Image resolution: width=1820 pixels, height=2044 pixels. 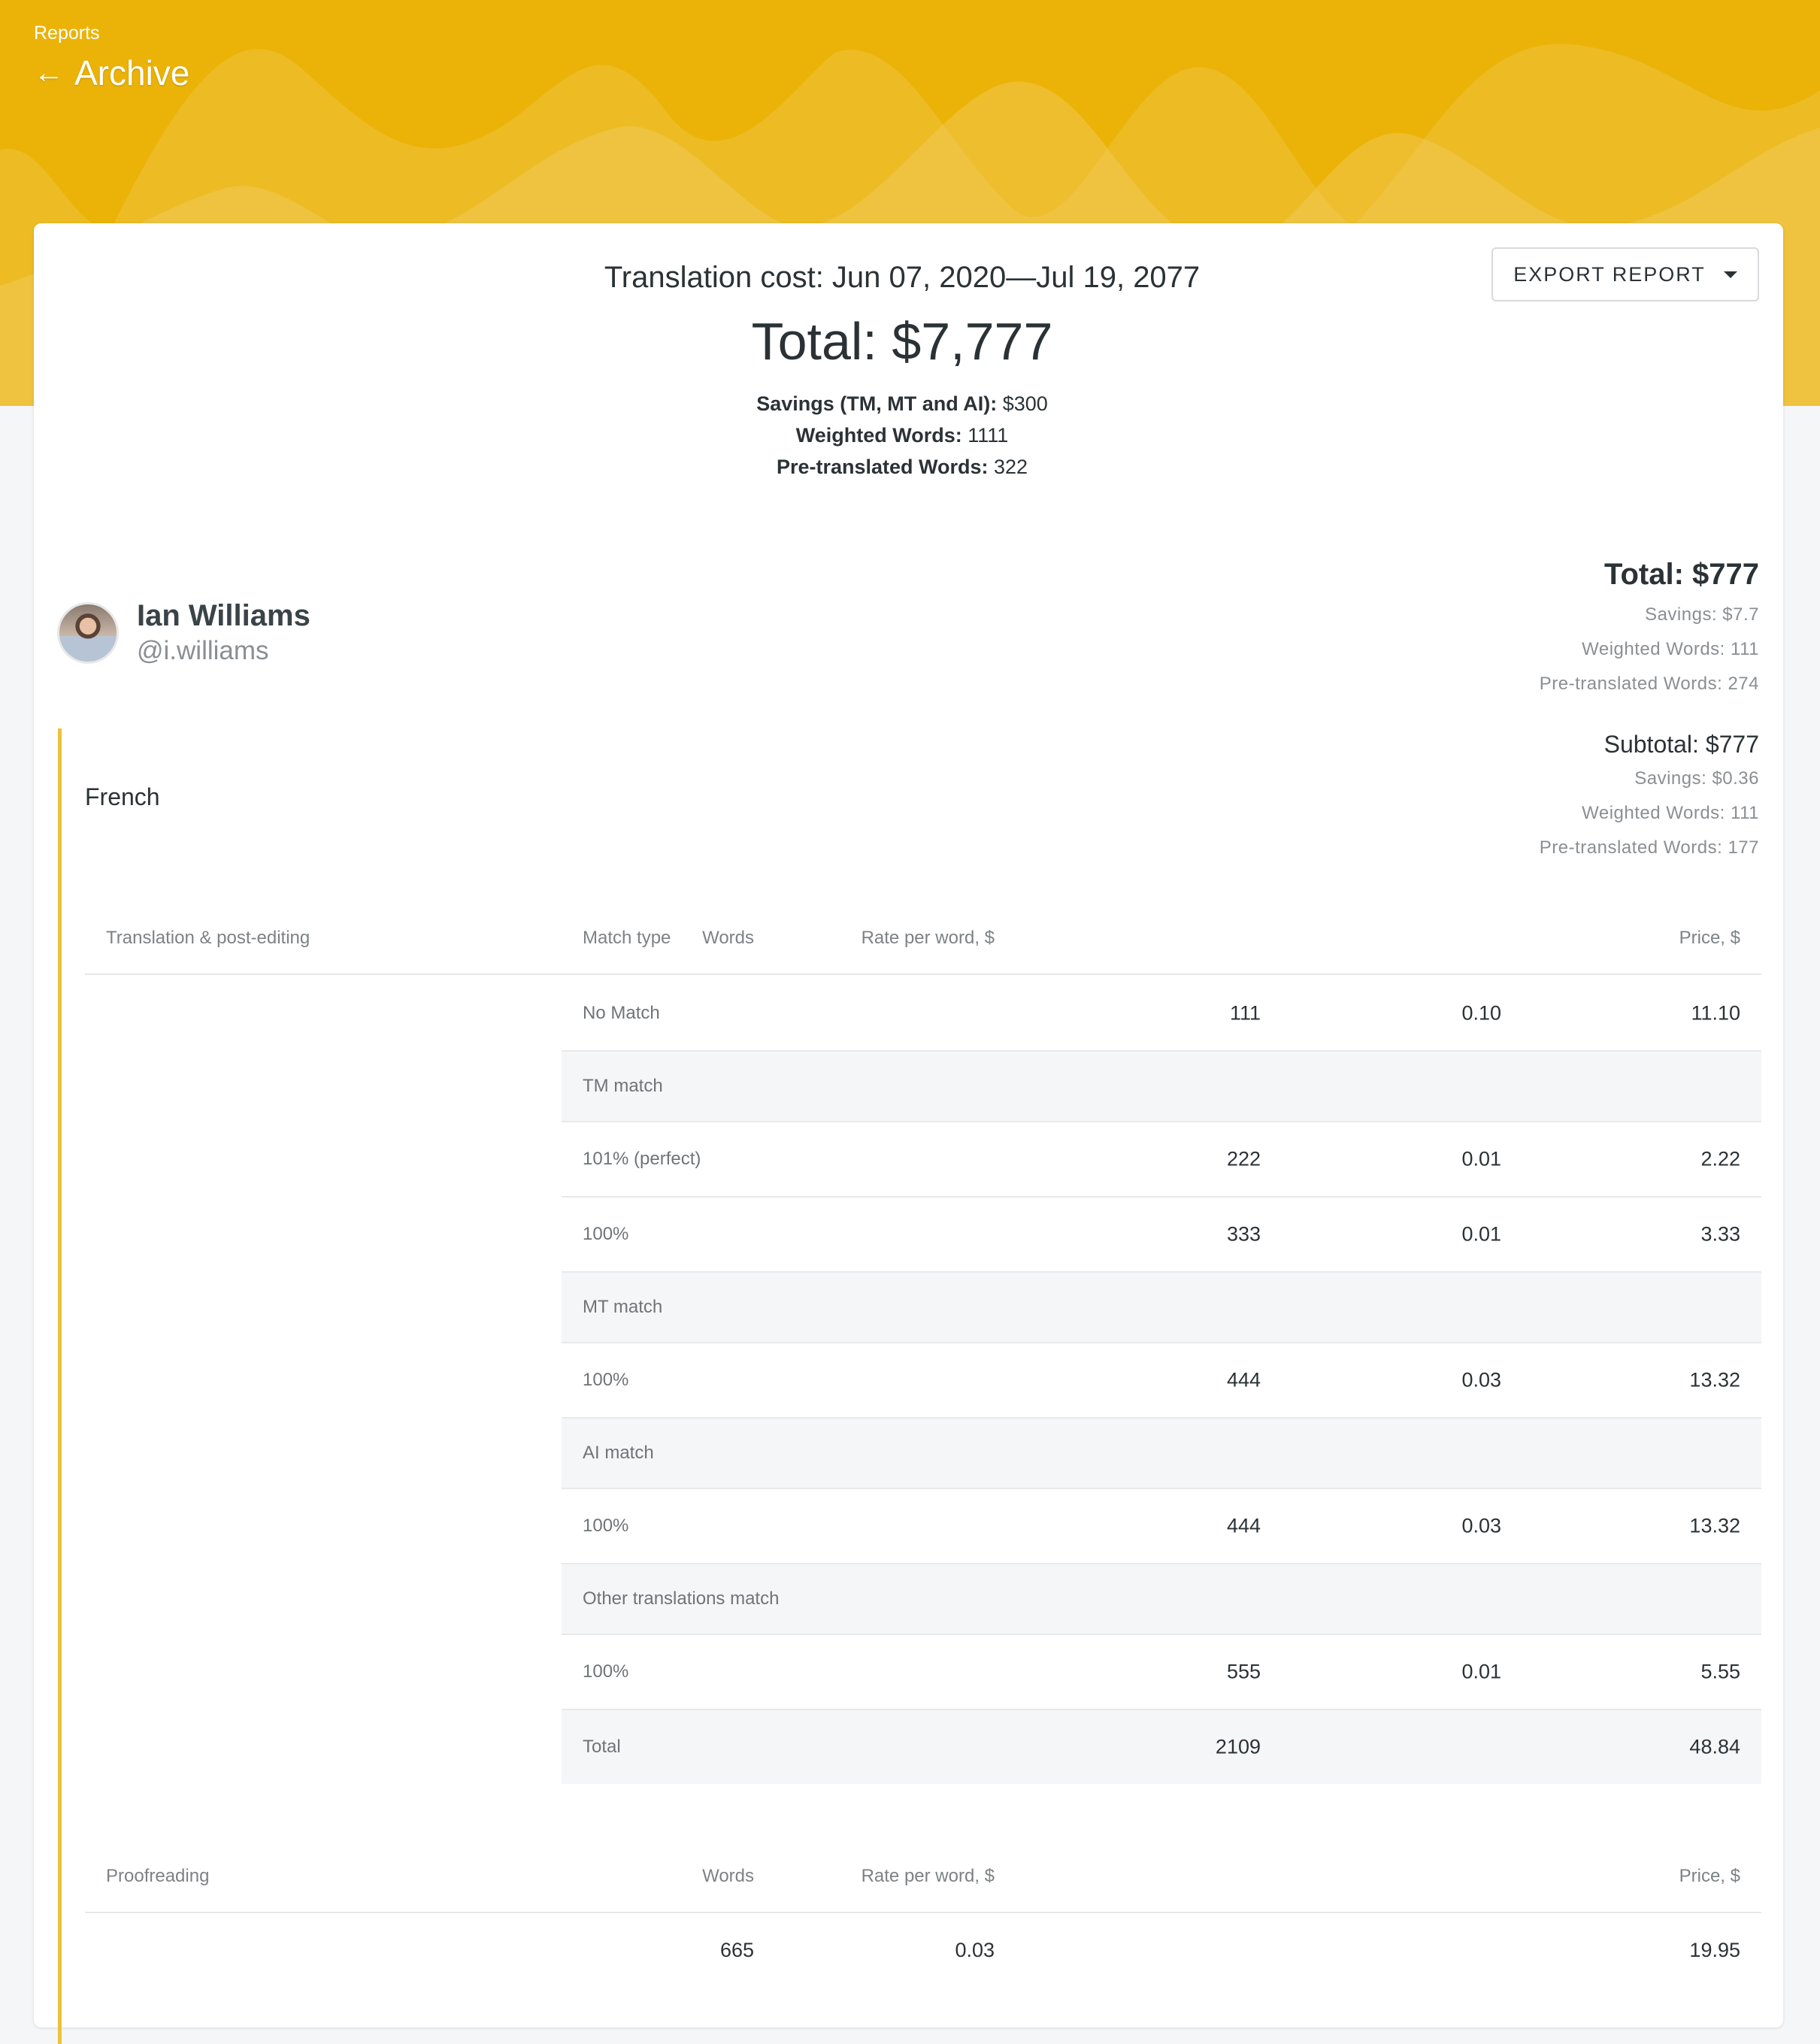 I want to click on user-handle: @i.williams, so click(x=203, y=650).